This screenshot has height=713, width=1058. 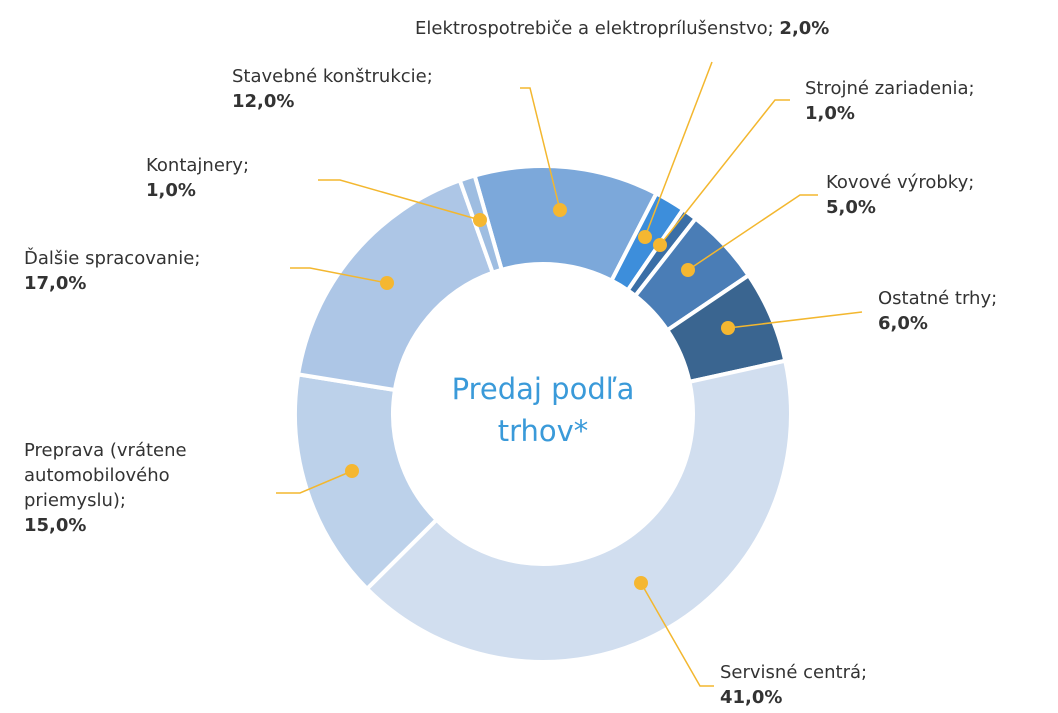 What do you see at coordinates (55, 283) in the screenshot?
I see `value-label: 17,0%` at bounding box center [55, 283].